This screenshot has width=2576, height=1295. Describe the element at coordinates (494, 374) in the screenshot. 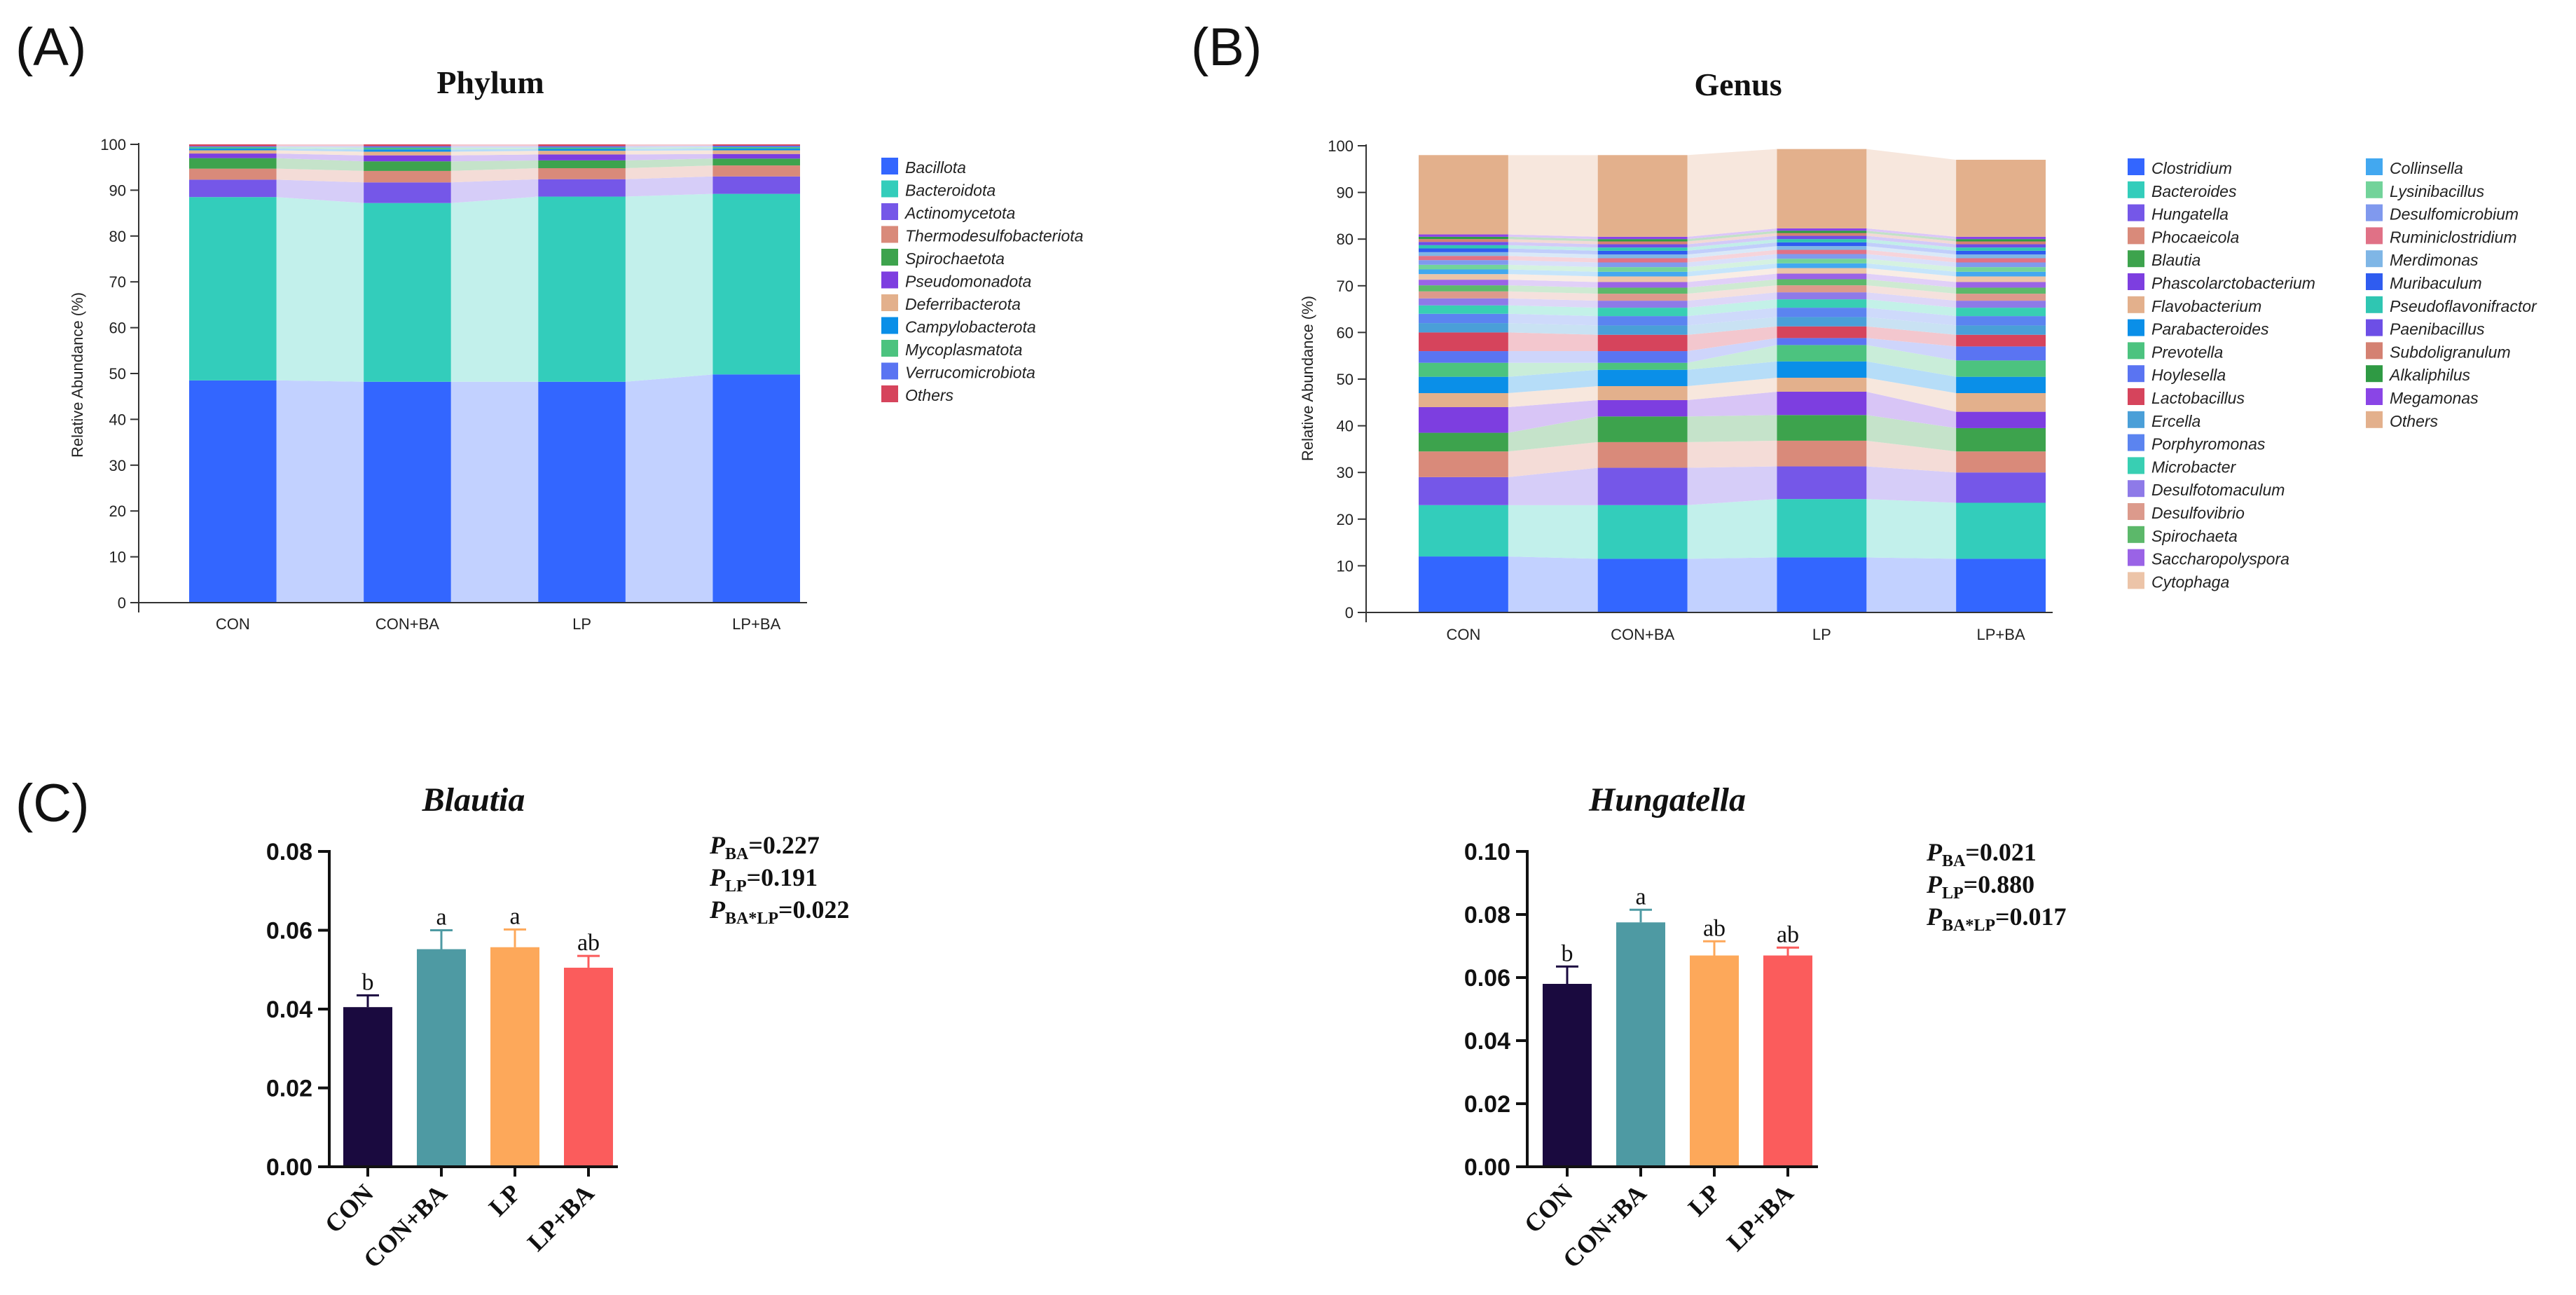

I see `phylum-bars` at that location.